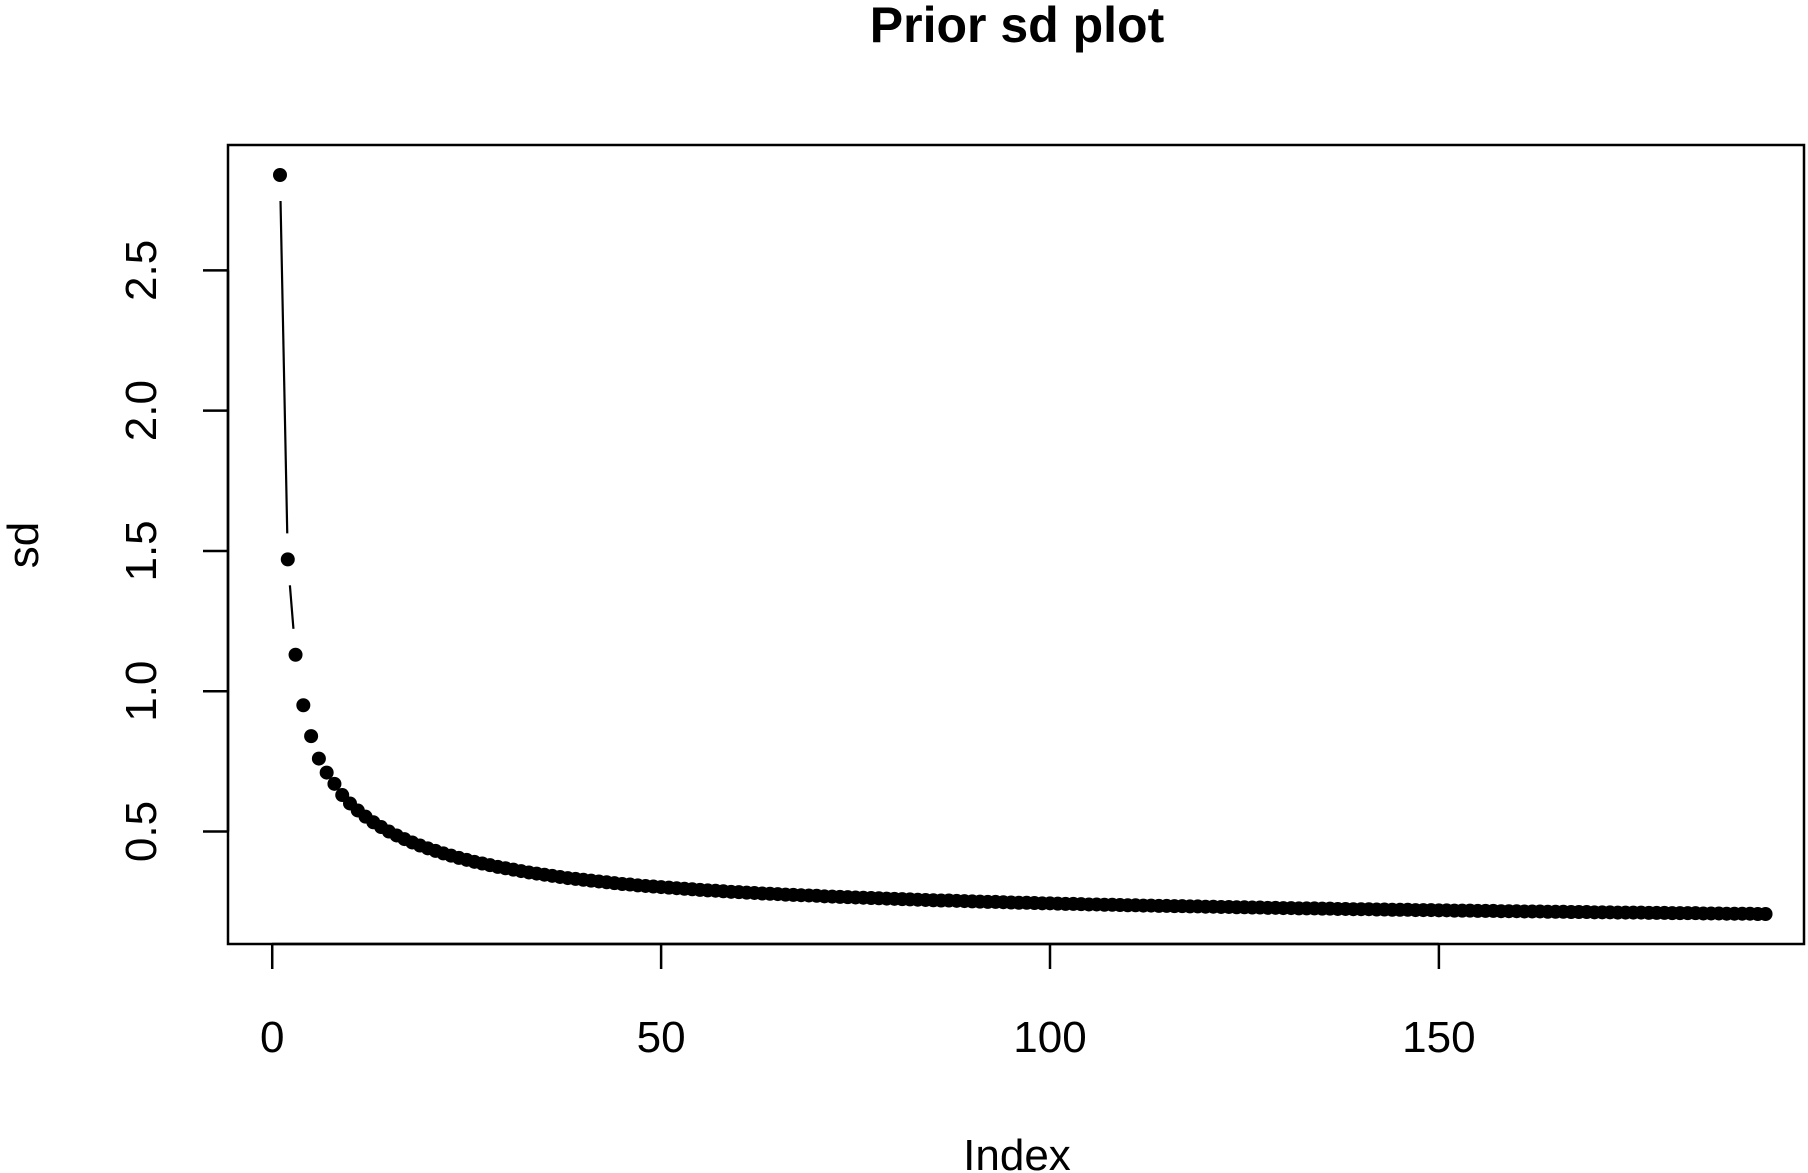 The height and width of the screenshot is (1173, 1808). I want to click on y-tick-label: 1.5, so click(141, 550).